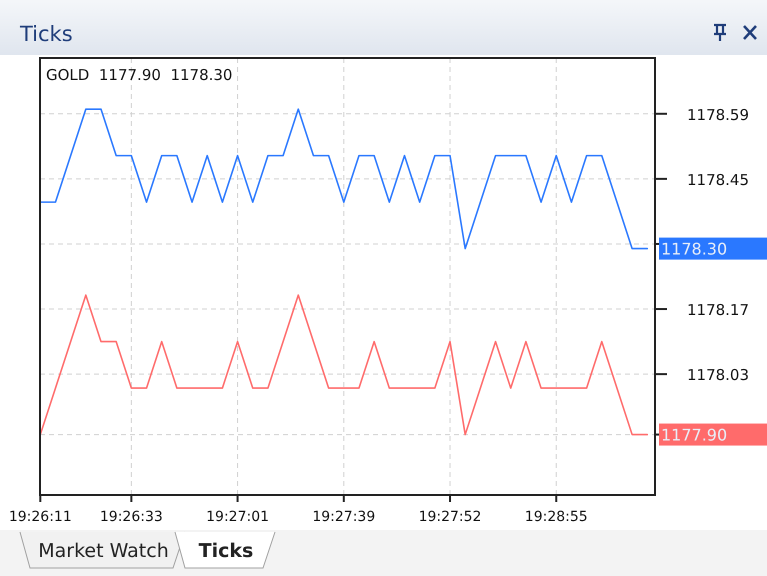 The image size is (767, 576). I want to click on x-tick-label: 19:26:11, so click(40, 517).